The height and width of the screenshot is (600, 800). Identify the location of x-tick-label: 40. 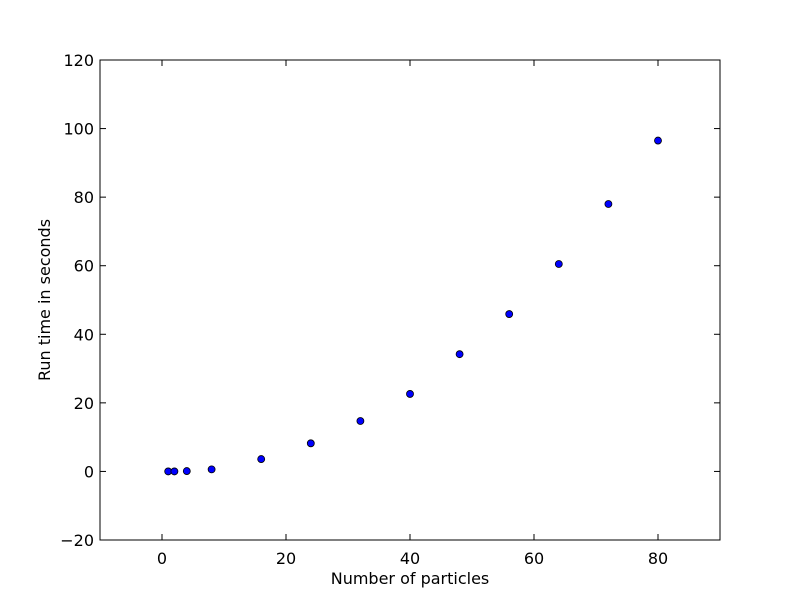
(410, 558).